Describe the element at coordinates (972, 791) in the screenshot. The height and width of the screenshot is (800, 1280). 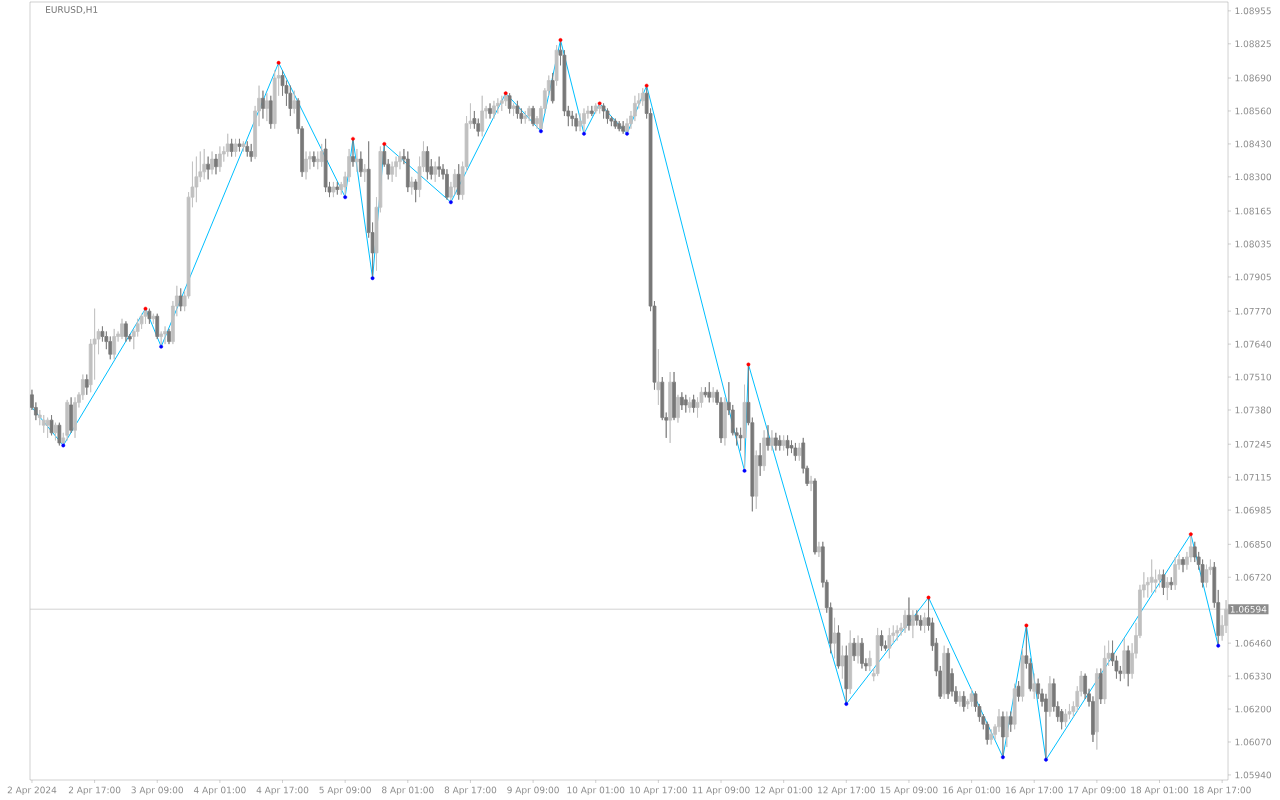
I see `x-tick-label: 16 Apr 01:00` at that location.